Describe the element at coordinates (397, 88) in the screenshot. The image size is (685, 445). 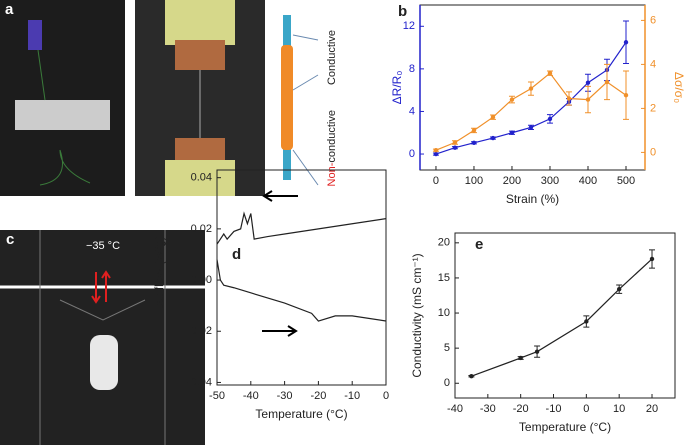
I see `y-axis-label: ΔR/R₀` at that location.